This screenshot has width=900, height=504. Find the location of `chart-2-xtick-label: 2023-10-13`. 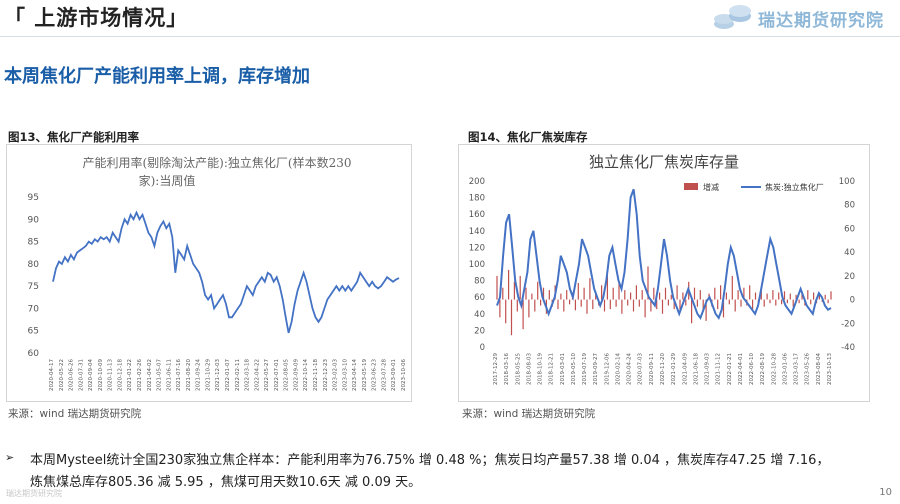

chart-2-xtick-label: 2023-10-13 is located at coordinates (830, 369).